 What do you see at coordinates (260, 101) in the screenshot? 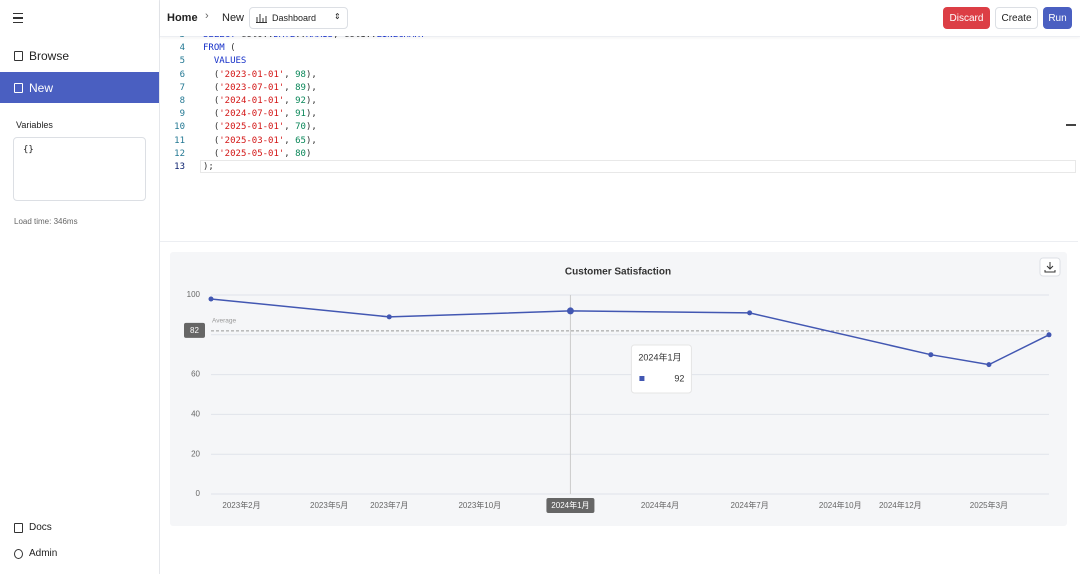
I see `code-line: ('2024-01-01', 92),` at bounding box center [260, 101].